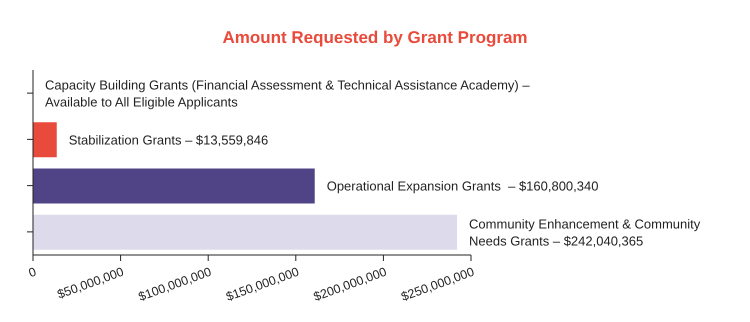 The image size is (750, 322). I want to click on category-label: Stabilization Grants – $13,559,846, so click(168, 139).